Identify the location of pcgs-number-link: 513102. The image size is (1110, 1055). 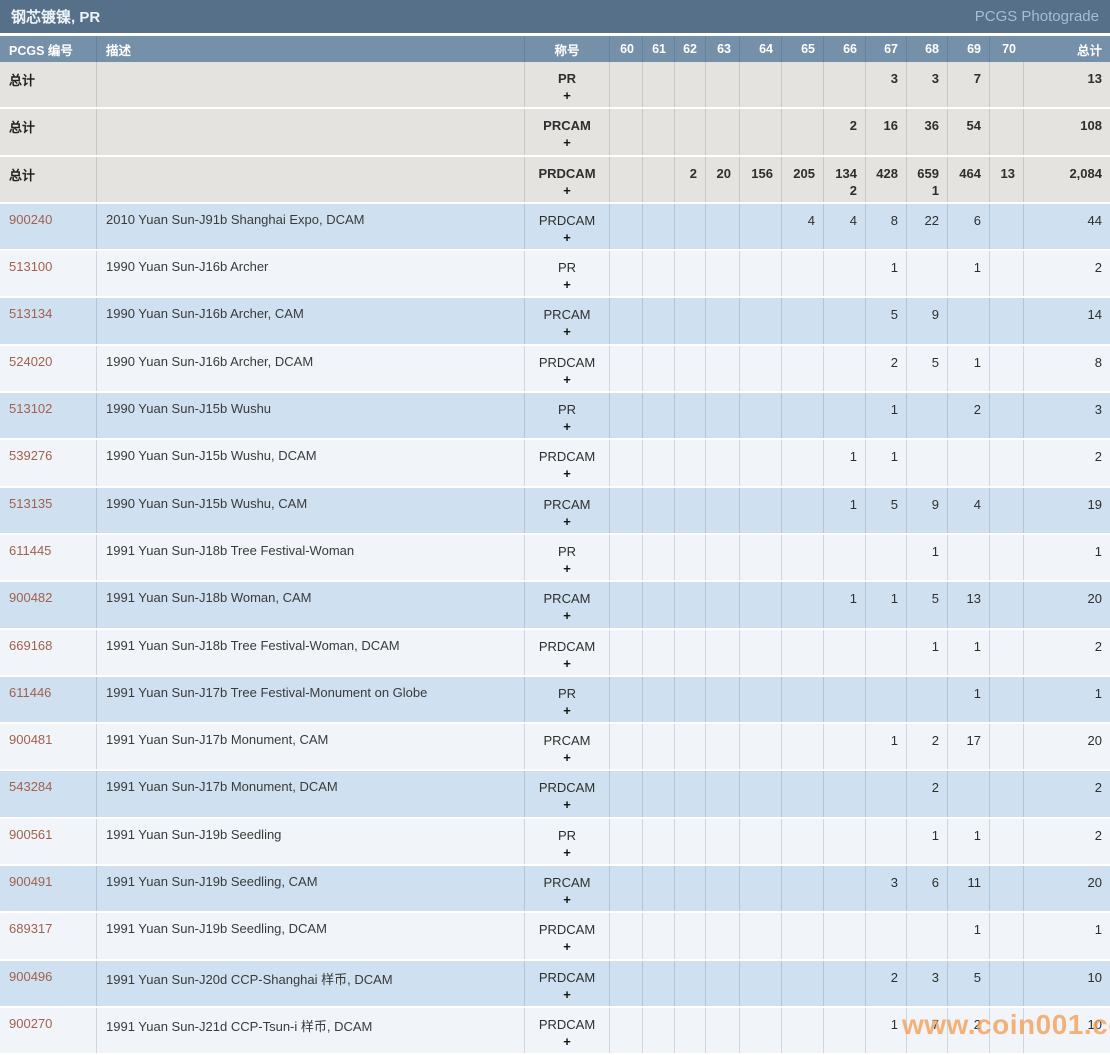
(31, 409).